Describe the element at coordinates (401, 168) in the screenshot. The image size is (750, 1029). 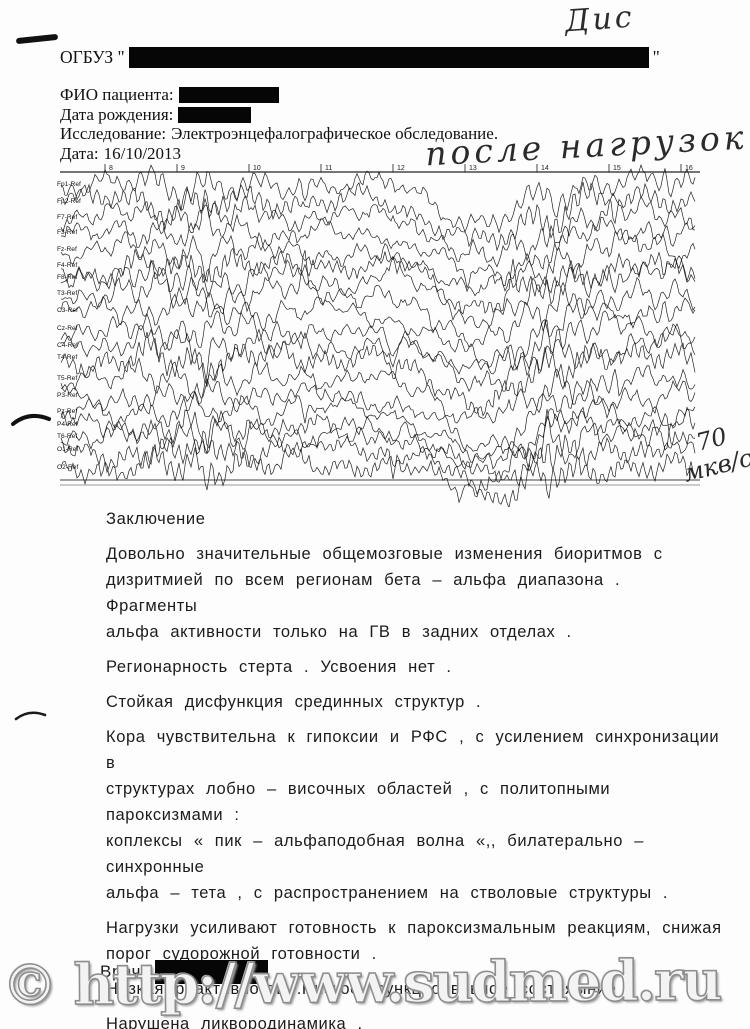
I see `time-tick-label: 12` at that location.